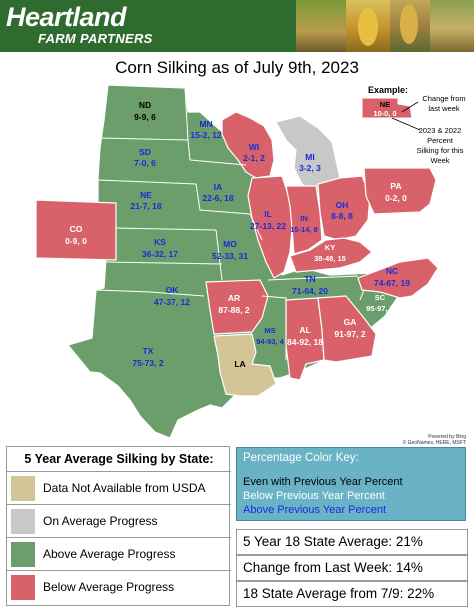  I want to click on label-co-abbr: CO, so click(76, 229).